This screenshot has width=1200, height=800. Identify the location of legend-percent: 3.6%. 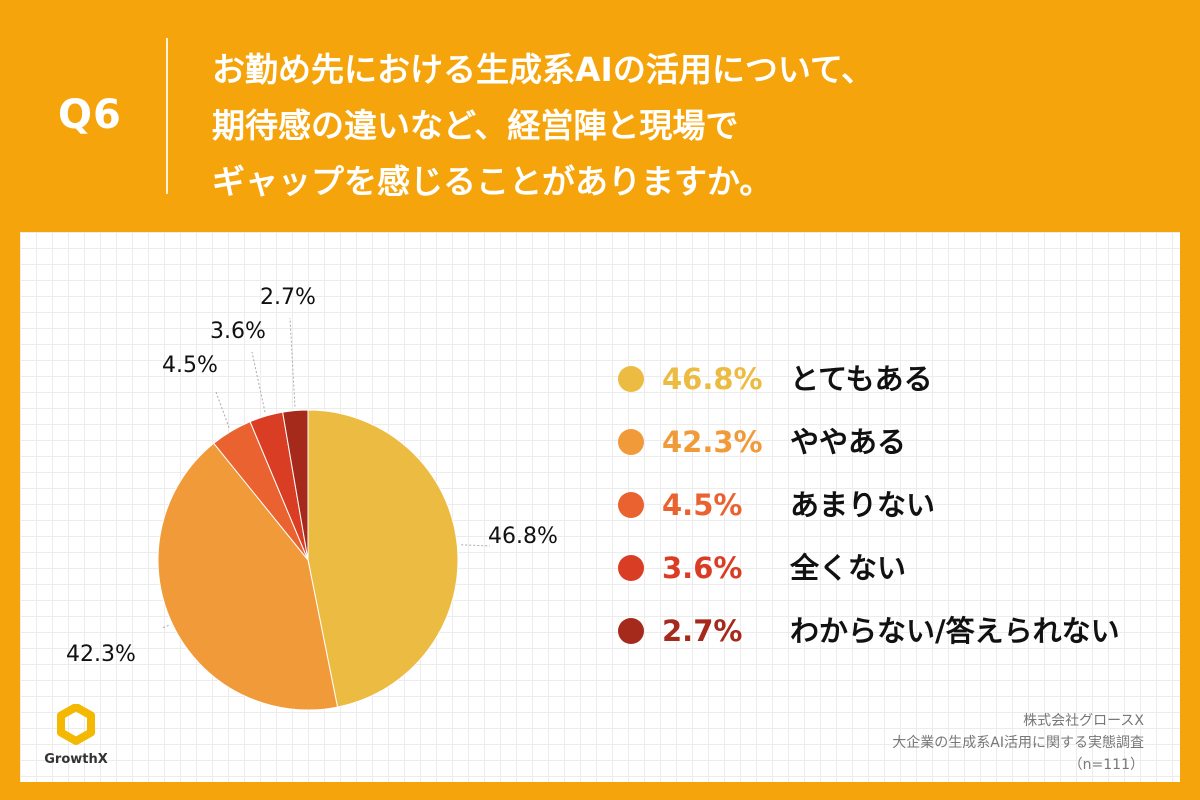
(702, 568).